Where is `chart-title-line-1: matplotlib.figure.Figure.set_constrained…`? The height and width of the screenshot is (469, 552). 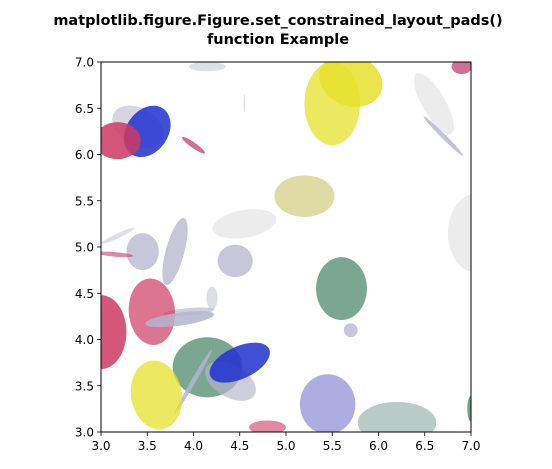
chart-title-line-1: matplotlib.figure.Figure.set_constrained… is located at coordinates (277, 21).